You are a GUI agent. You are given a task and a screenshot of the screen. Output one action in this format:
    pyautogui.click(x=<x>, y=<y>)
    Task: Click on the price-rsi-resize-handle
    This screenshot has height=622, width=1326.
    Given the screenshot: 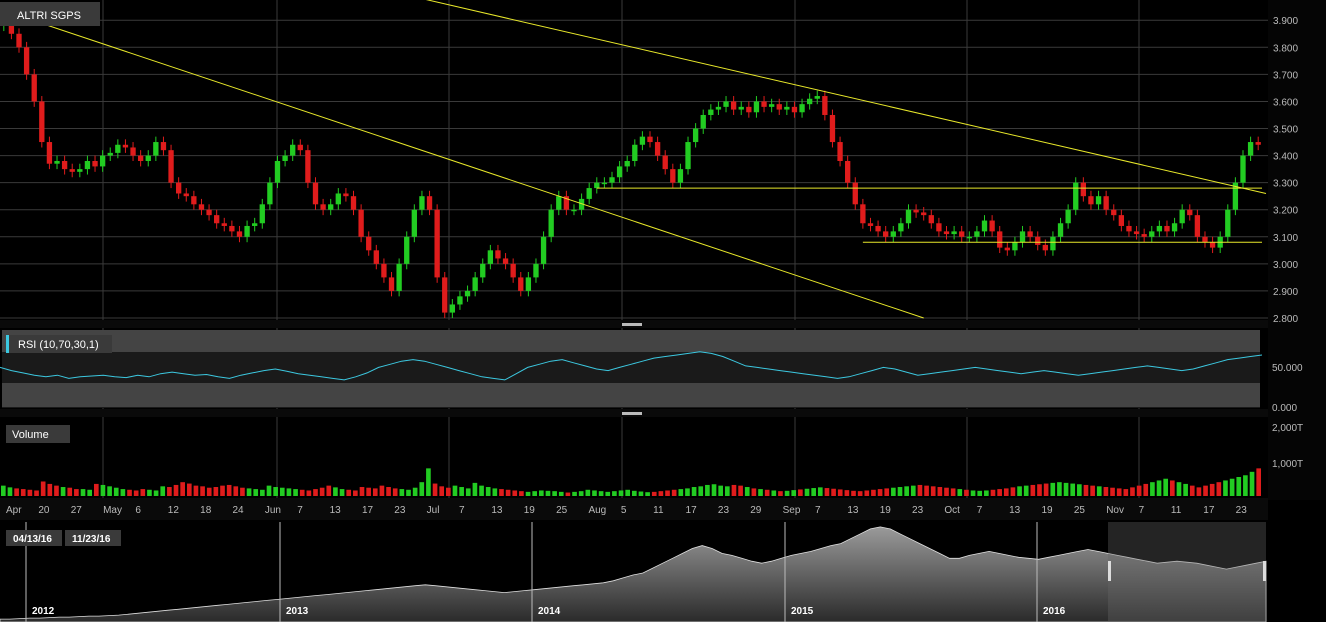 What is the action you would take?
    pyautogui.click(x=632, y=324)
    